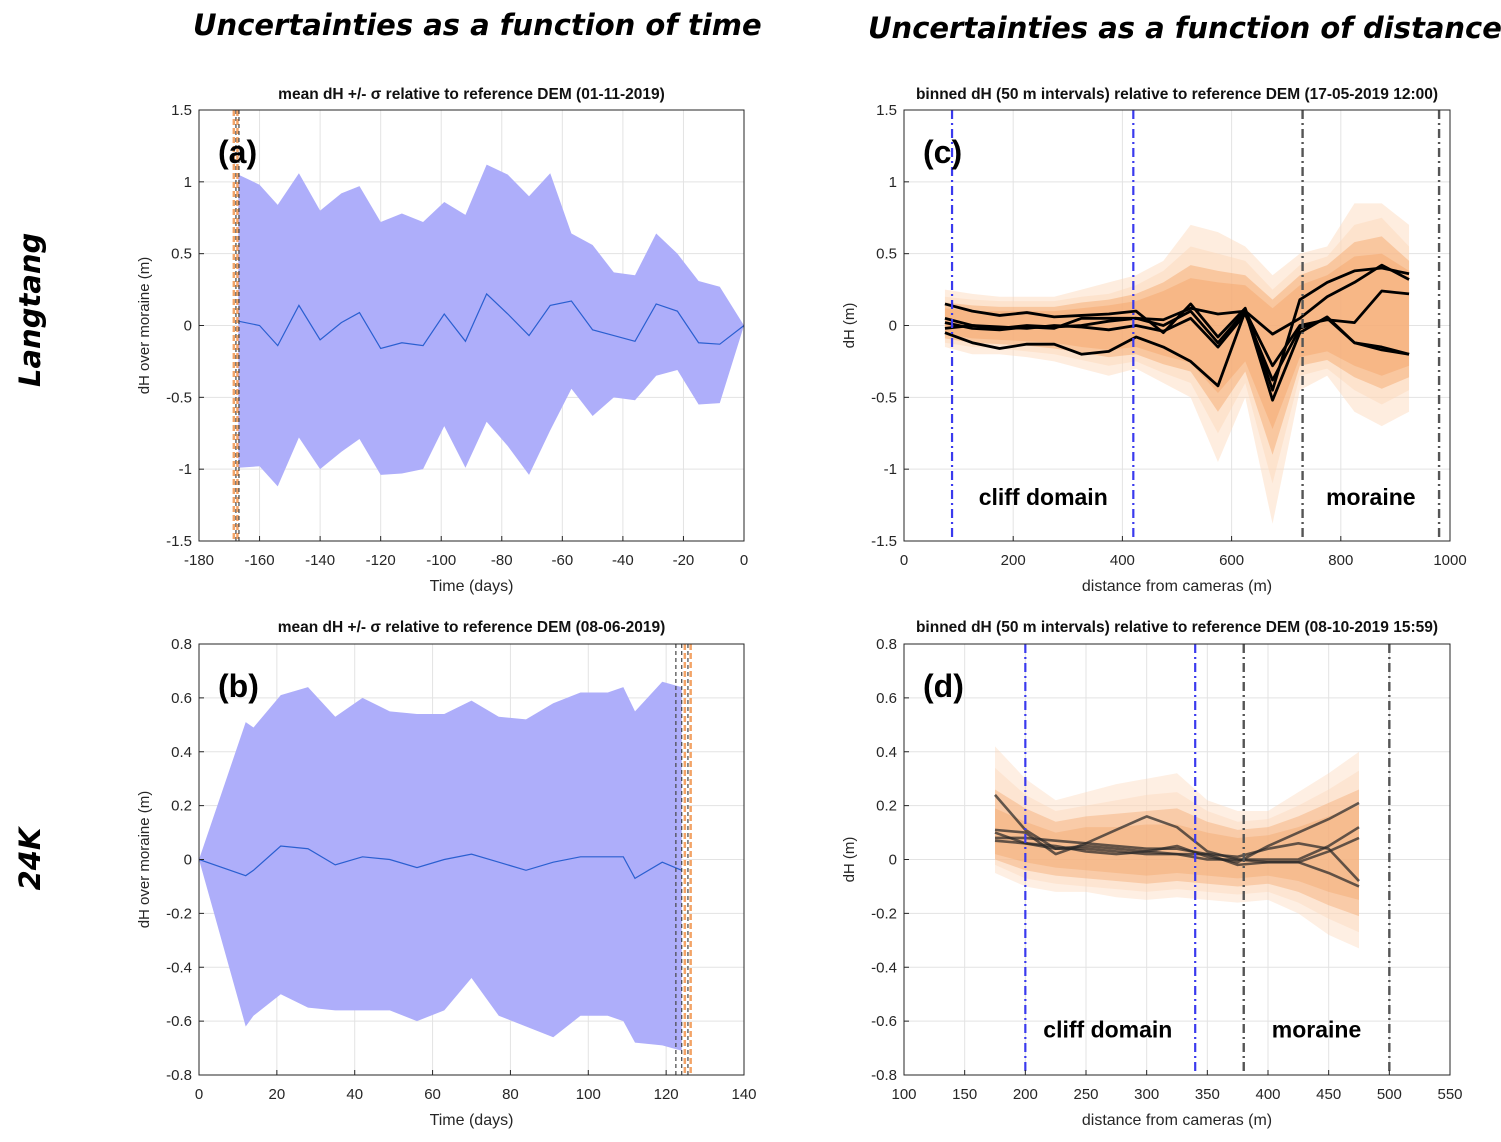 The image size is (1501, 1142). I want to click on x-tick-label: 120, so click(666, 1094).